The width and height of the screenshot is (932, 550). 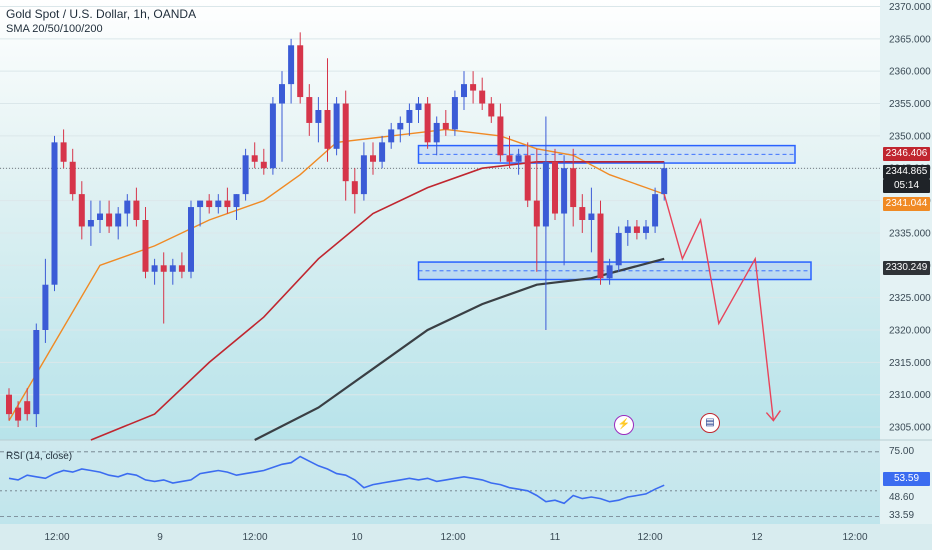 What do you see at coordinates (910, 298) in the screenshot?
I see `y-tick-label: 2325.000` at bounding box center [910, 298].